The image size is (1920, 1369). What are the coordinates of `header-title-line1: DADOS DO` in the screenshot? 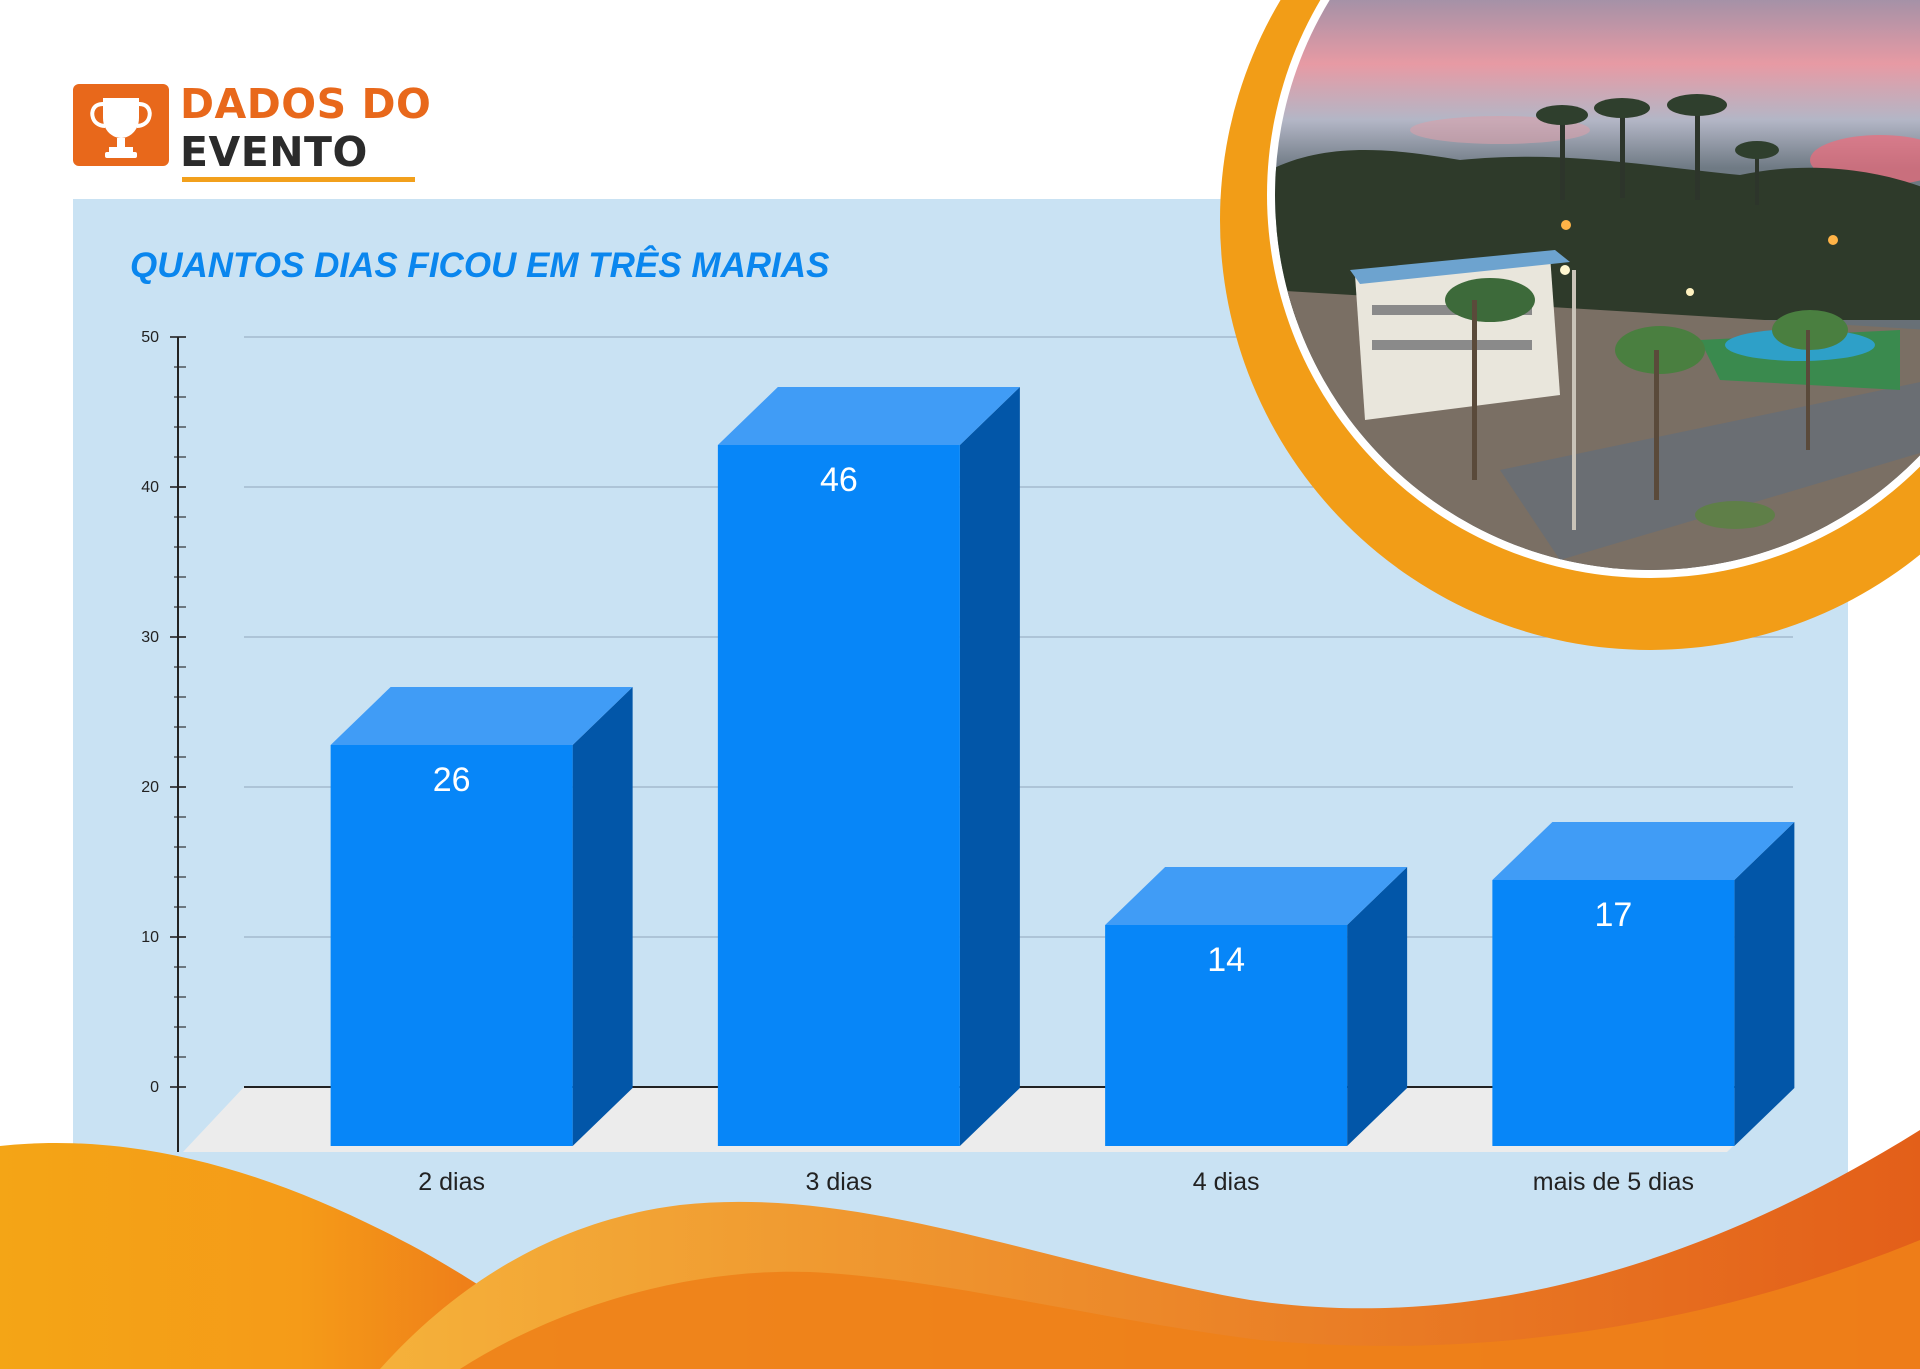 It's located at (306, 104).